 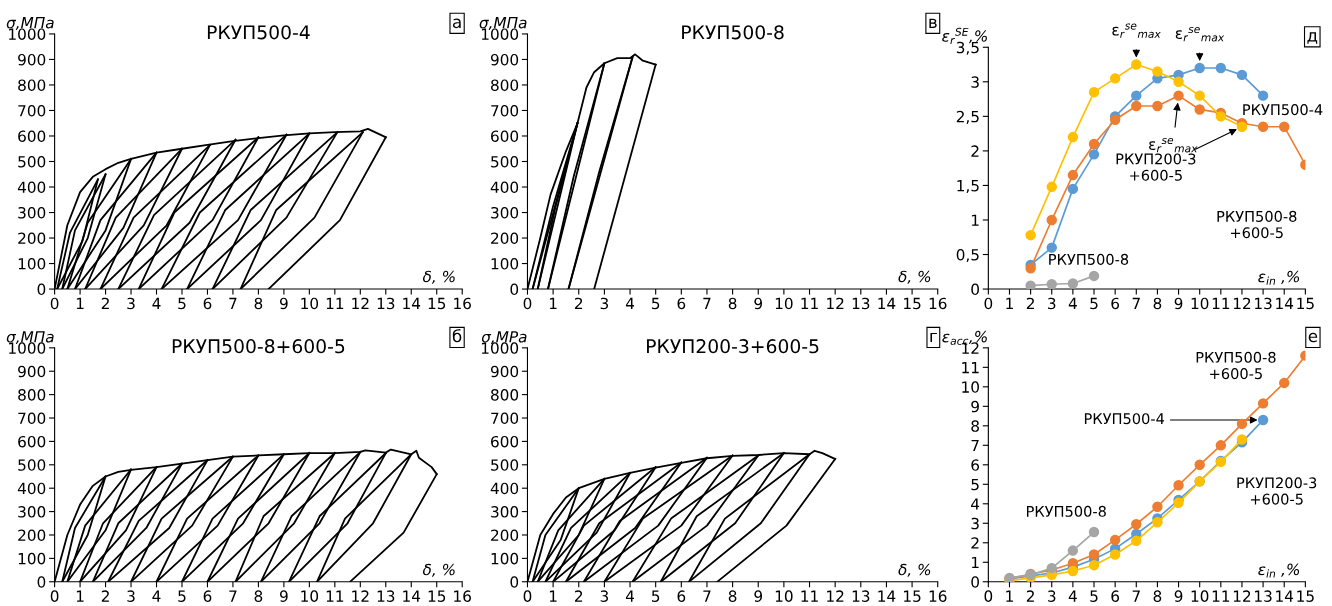 I want to click on y-tick-label: 5, so click(x=975, y=484).